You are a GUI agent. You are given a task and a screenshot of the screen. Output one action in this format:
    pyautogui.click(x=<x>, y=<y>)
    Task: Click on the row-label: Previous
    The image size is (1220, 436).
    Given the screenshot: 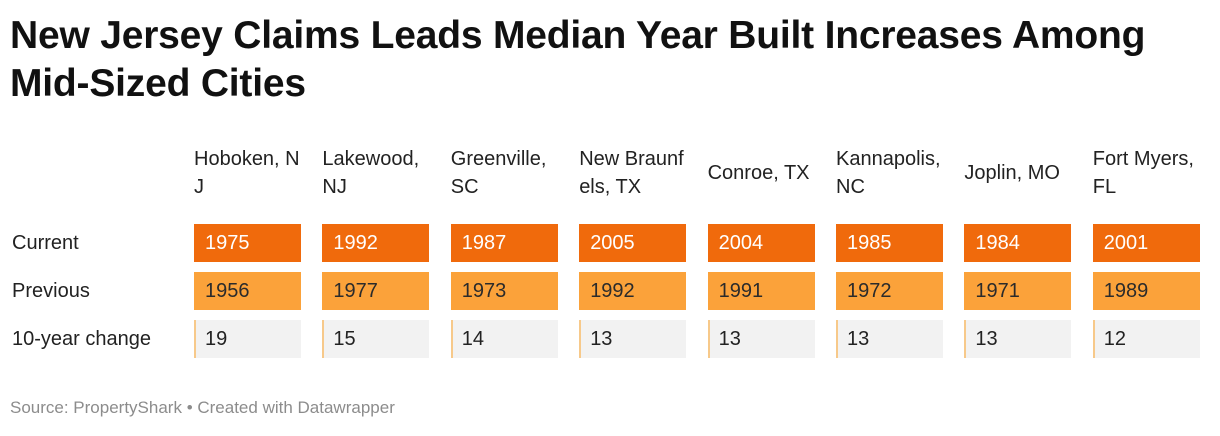 What is the action you would take?
    pyautogui.click(x=51, y=290)
    